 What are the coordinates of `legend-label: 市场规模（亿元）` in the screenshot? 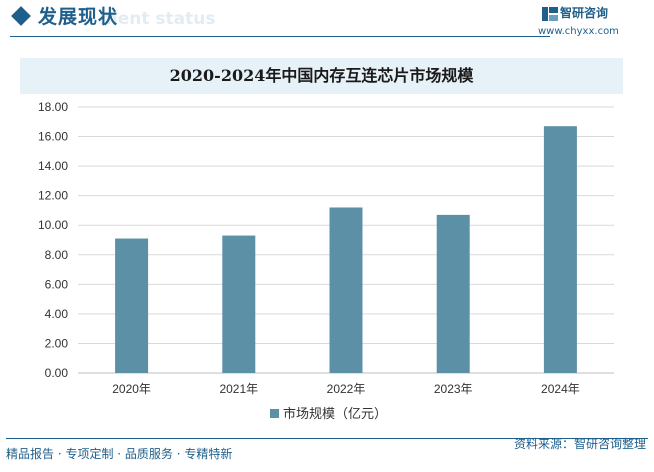 It's located at (335, 413).